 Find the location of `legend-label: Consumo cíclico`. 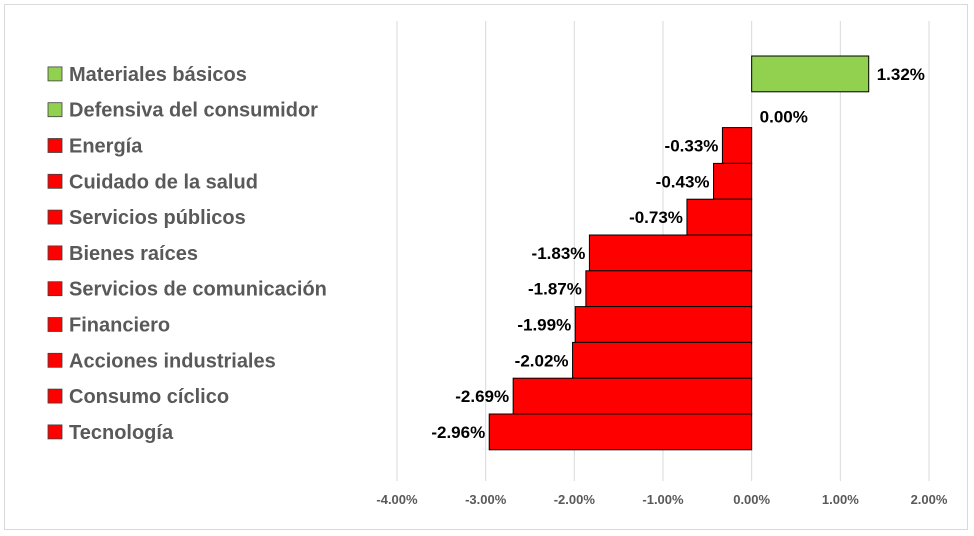

legend-label: Consumo cíclico is located at coordinates (149, 397).